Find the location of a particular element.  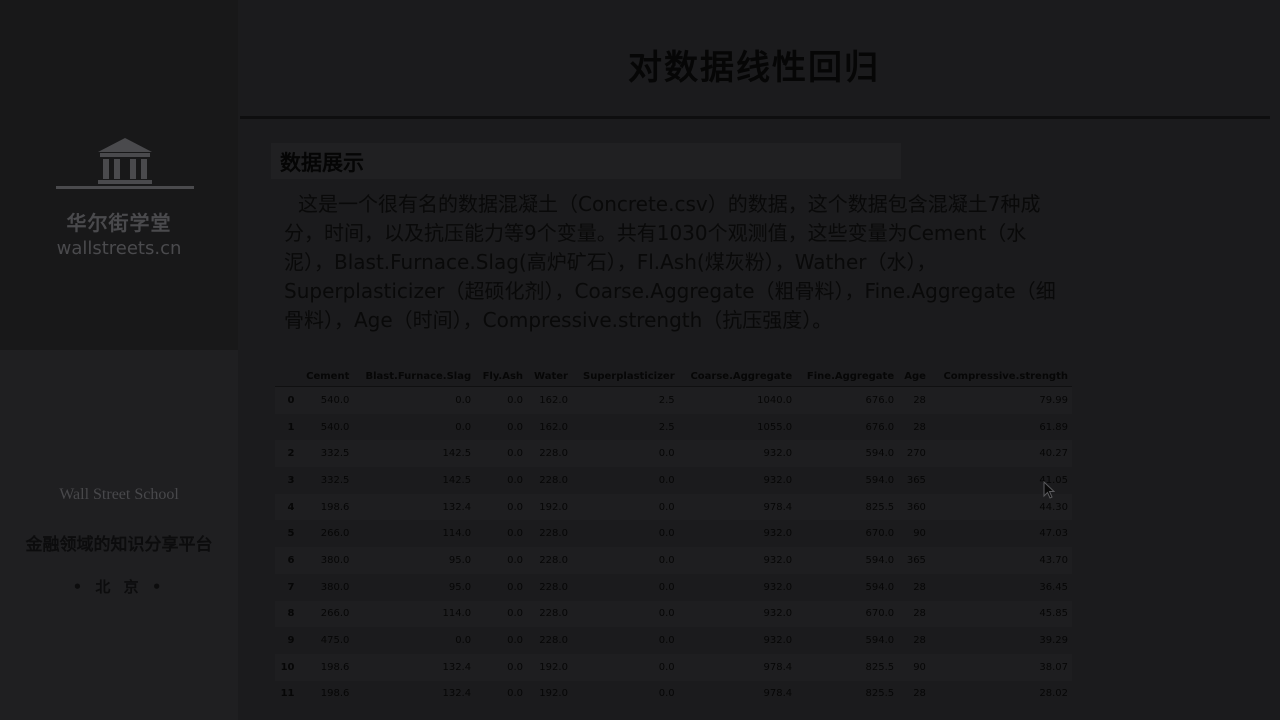

table-row: 7 380.0 95.0 0.0 228.0 0.0 932.0 594.0 28 36.45 is located at coordinates (673, 587).